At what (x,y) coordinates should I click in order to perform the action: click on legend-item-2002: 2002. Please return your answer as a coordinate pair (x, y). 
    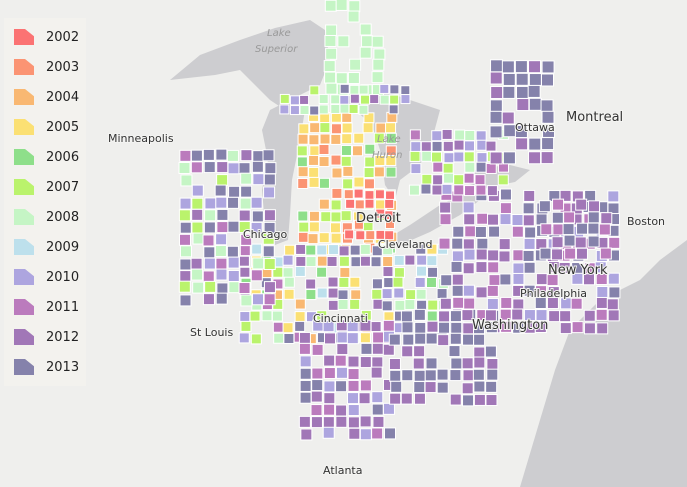
    Looking at the image, I should click on (45, 37).